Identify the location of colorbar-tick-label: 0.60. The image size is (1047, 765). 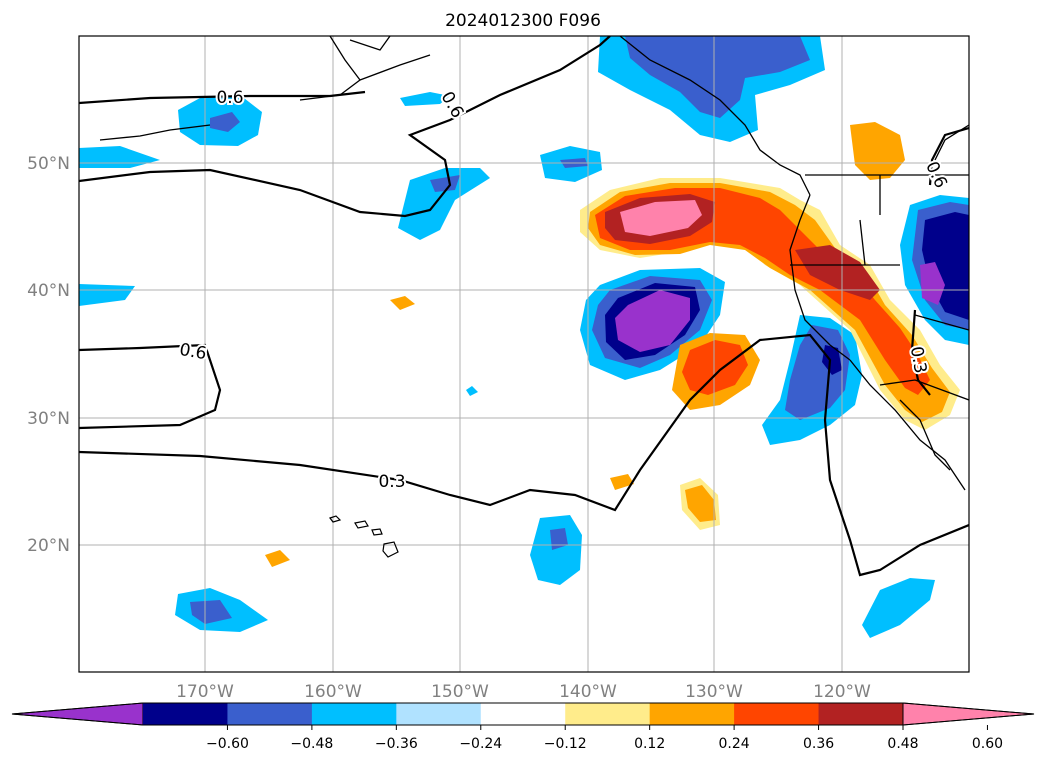
(987, 744).